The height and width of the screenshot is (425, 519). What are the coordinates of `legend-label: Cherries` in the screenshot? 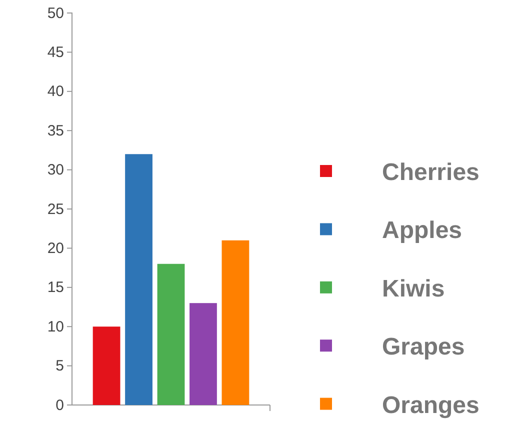 It's located at (431, 172).